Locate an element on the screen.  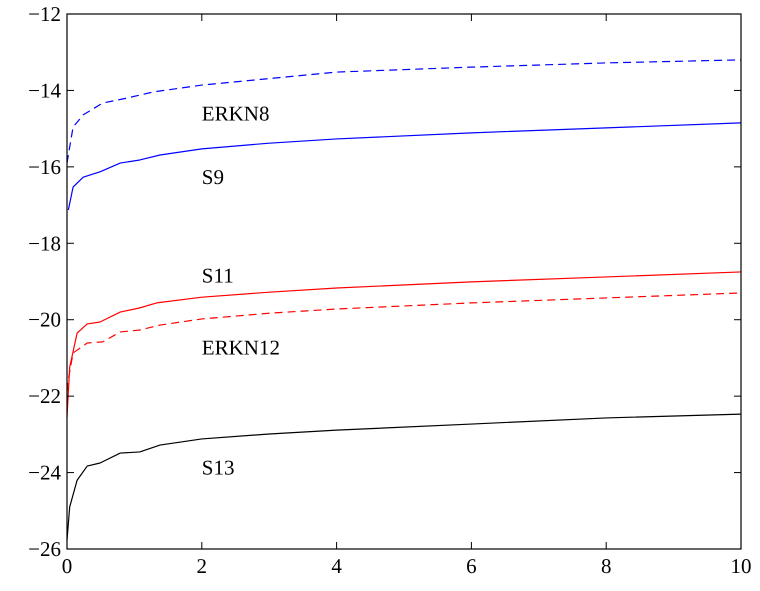
line-series is located at coordinates (405, 166).